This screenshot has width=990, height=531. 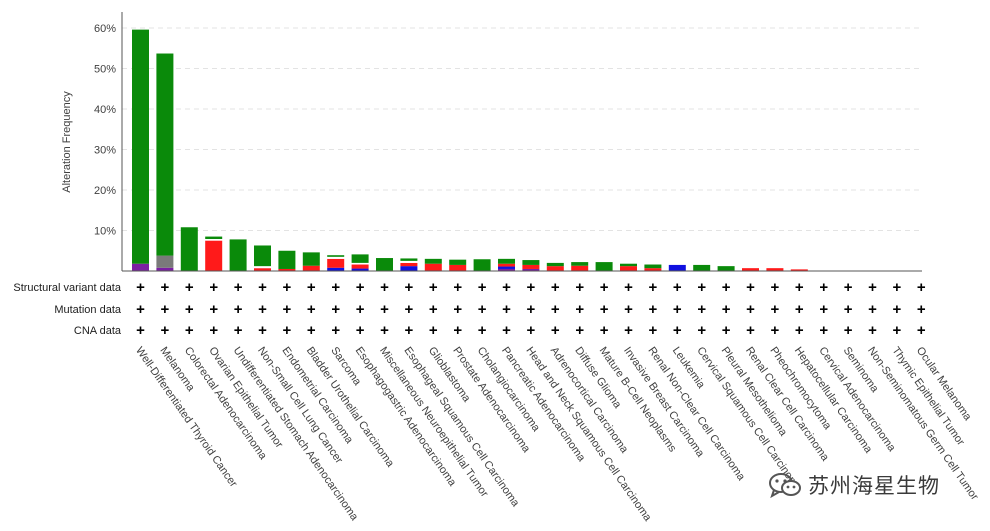 What do you see at coordinates (67, 288) in the screenshot?
I see `row-label: Structural variant data` at bounding box center [67, 288].